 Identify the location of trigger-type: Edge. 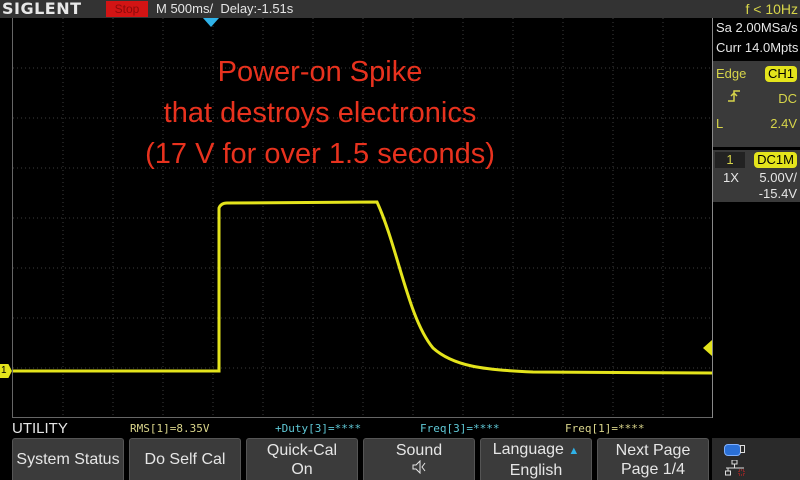
(731, 73).